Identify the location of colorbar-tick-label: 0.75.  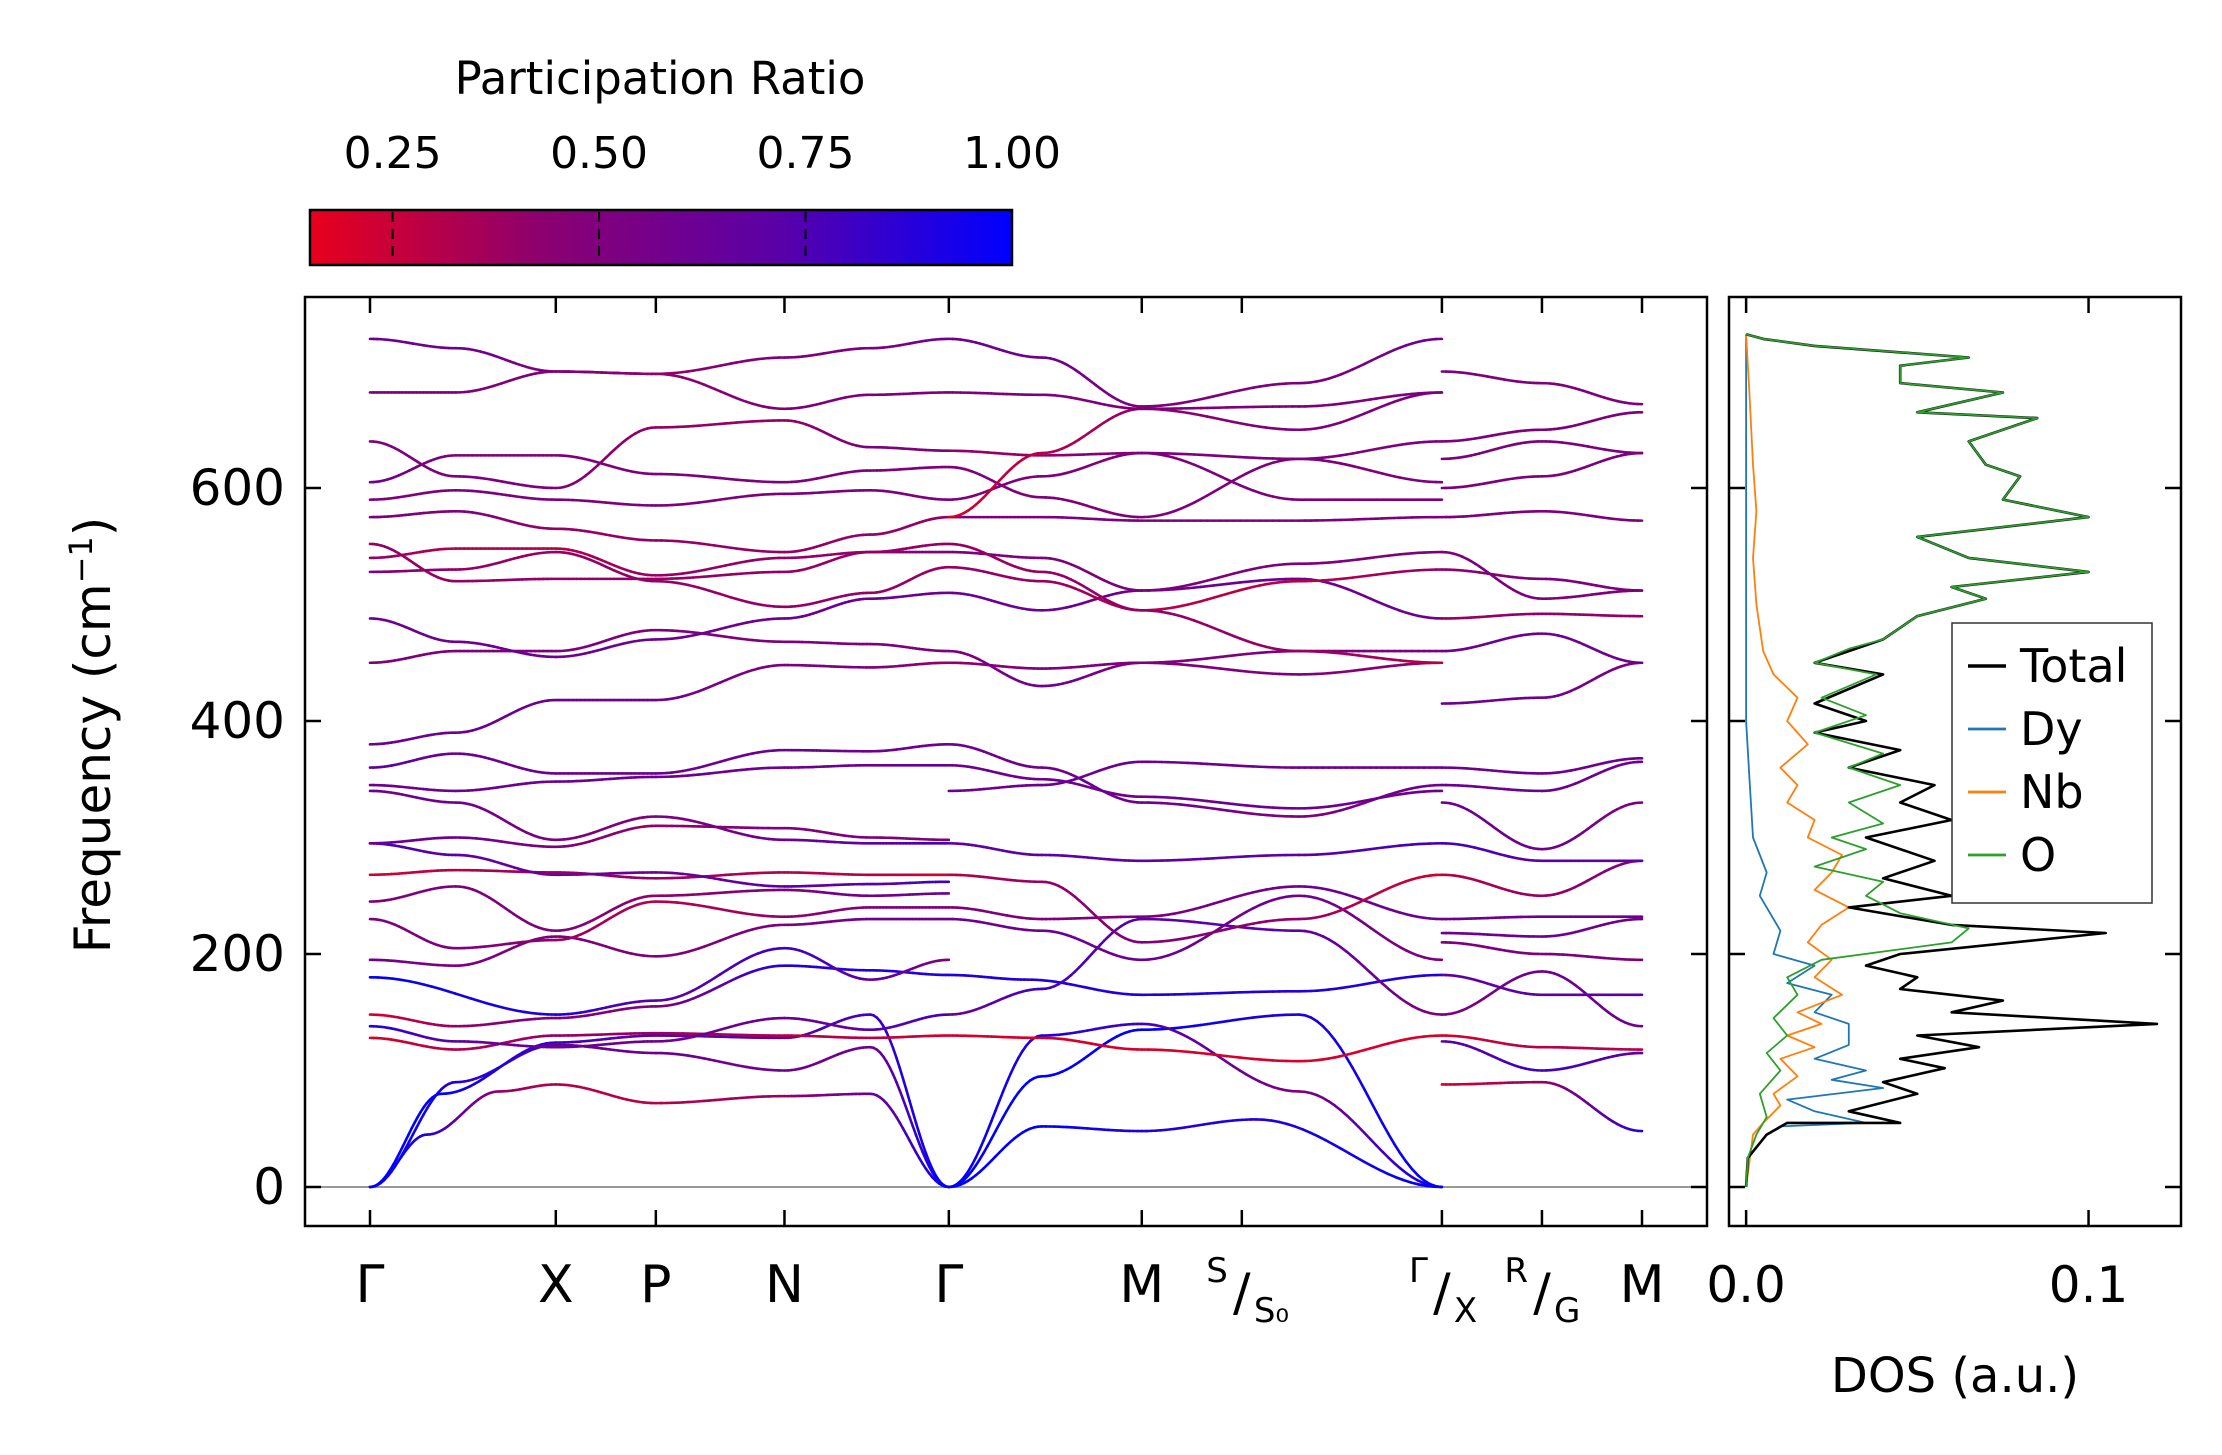
(806, 153).